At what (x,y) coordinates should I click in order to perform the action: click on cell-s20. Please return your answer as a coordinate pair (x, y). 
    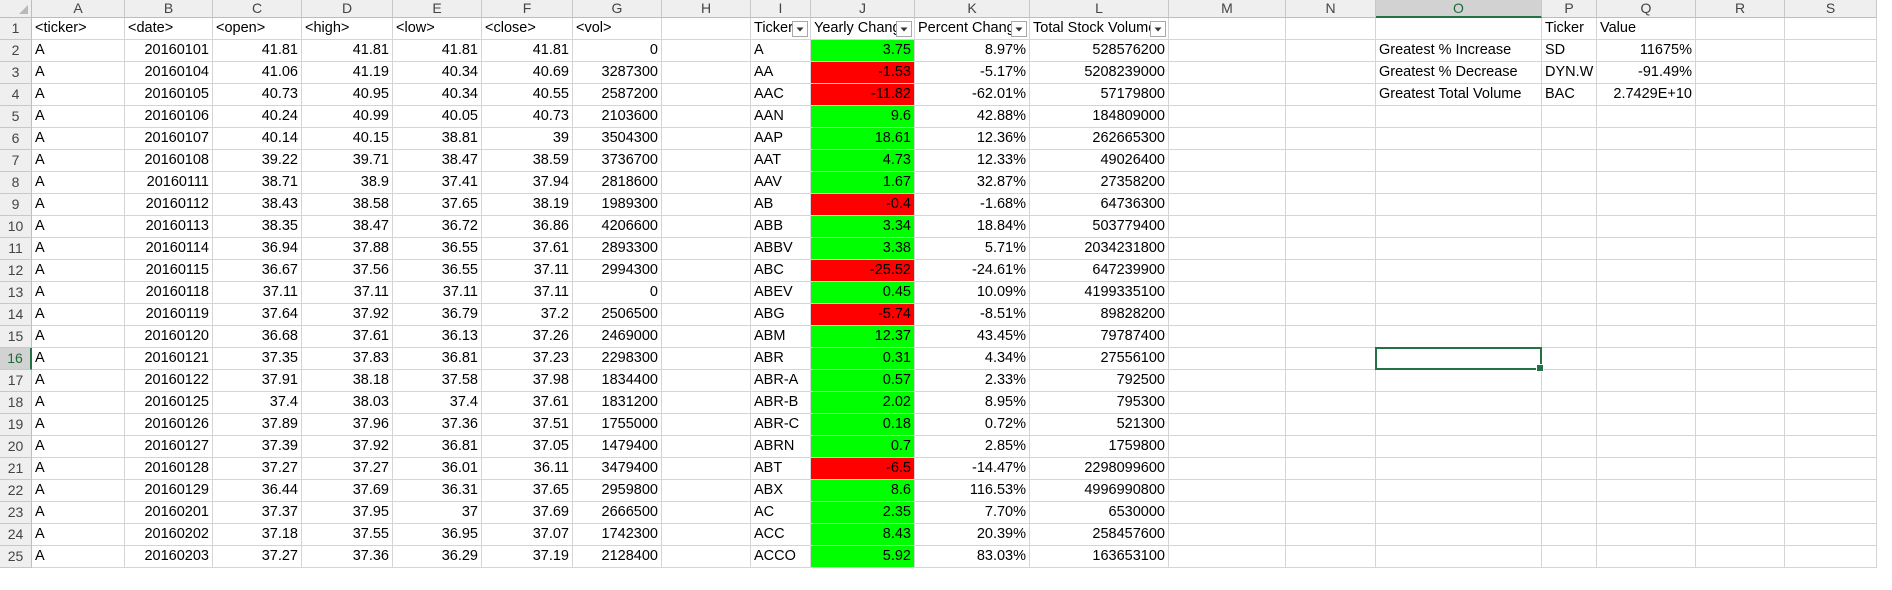
    Looking at the image, I should click on (1831, 447).